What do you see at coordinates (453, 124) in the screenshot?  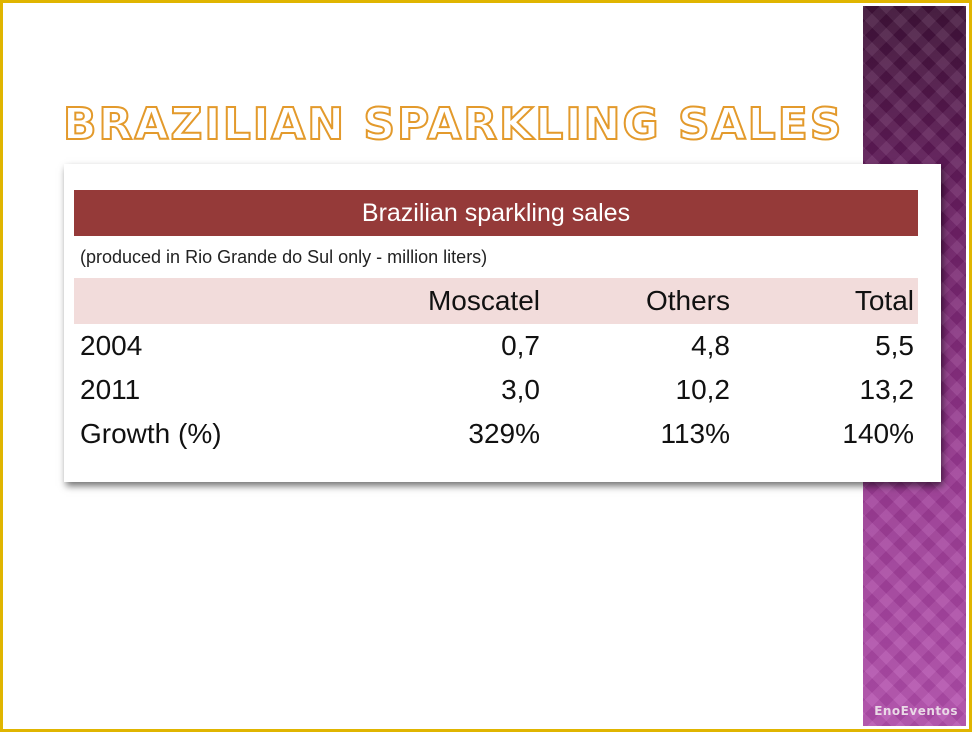 I see `slide-title: Brazilian Sparkling Sales` at bounding box center [453, 124].